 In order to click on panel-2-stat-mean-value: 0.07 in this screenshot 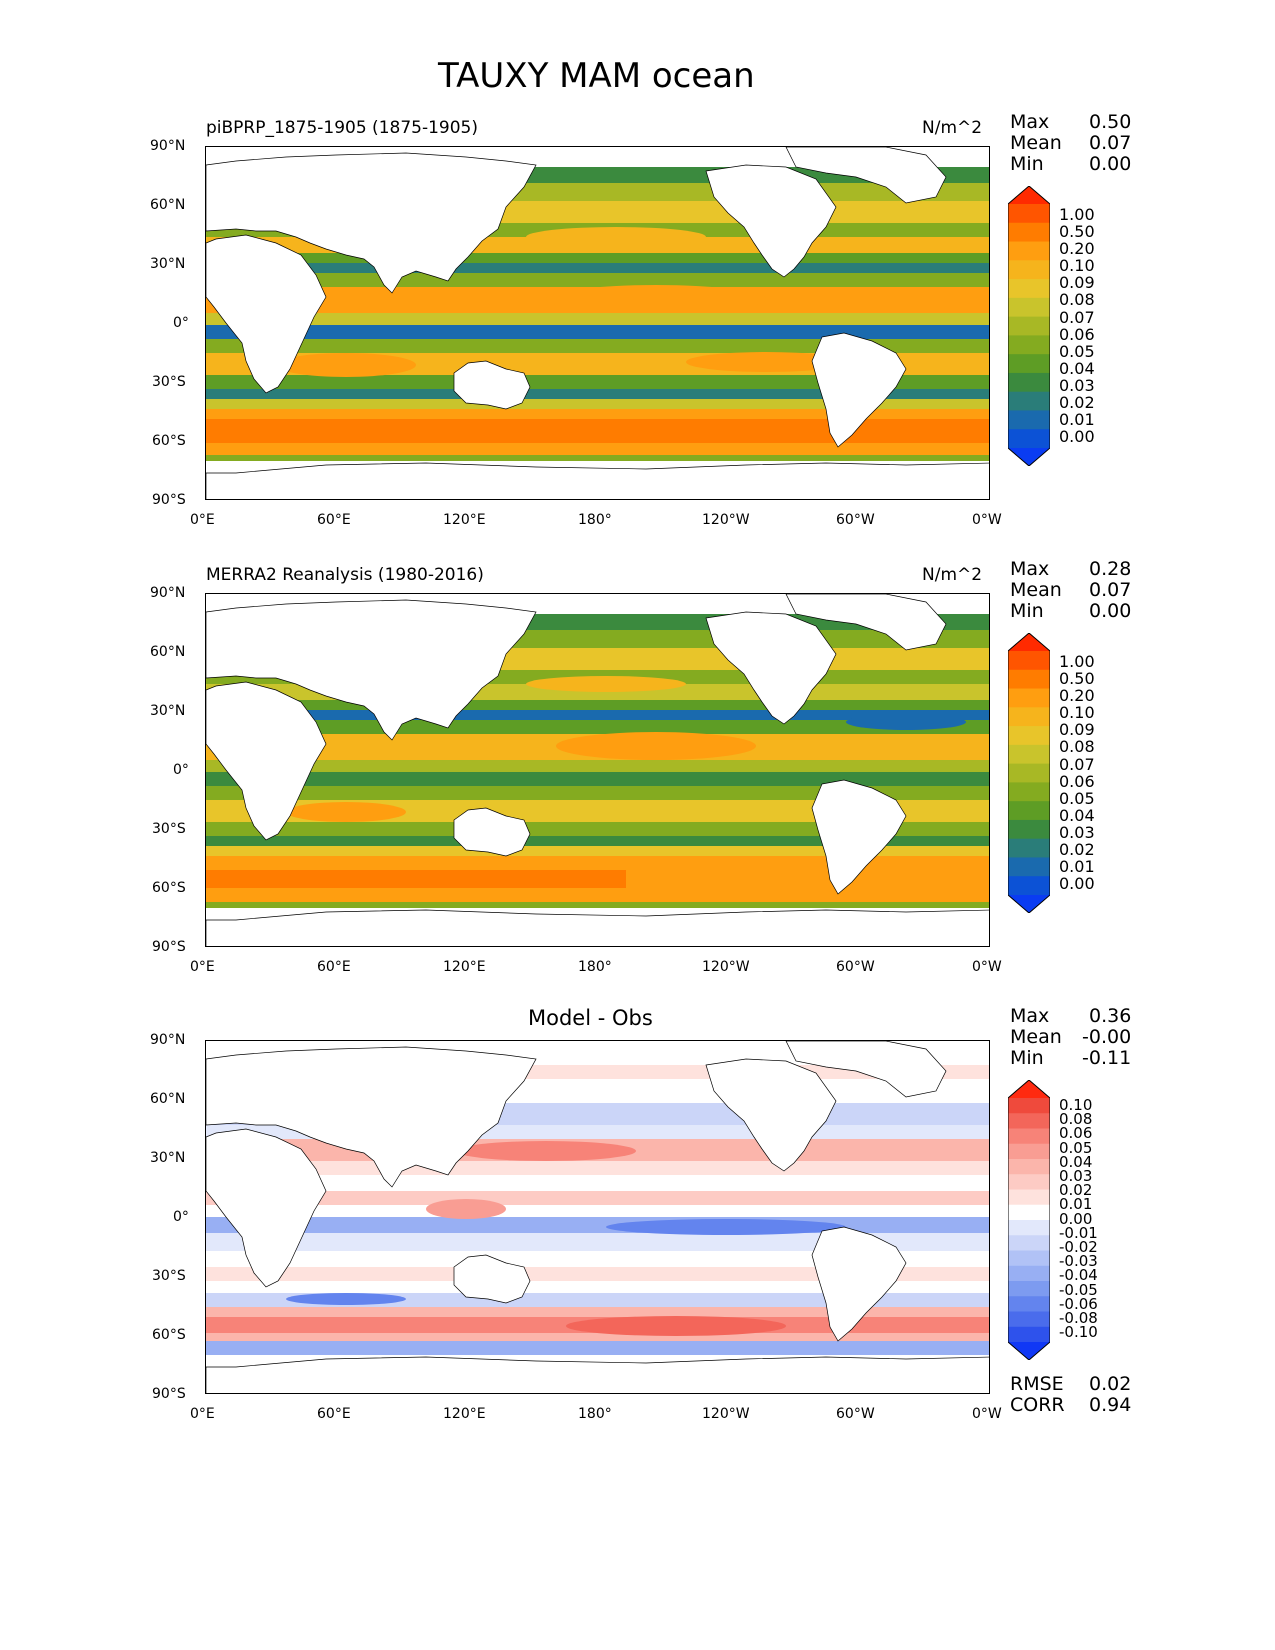, I will do `click(1110, 590)`.